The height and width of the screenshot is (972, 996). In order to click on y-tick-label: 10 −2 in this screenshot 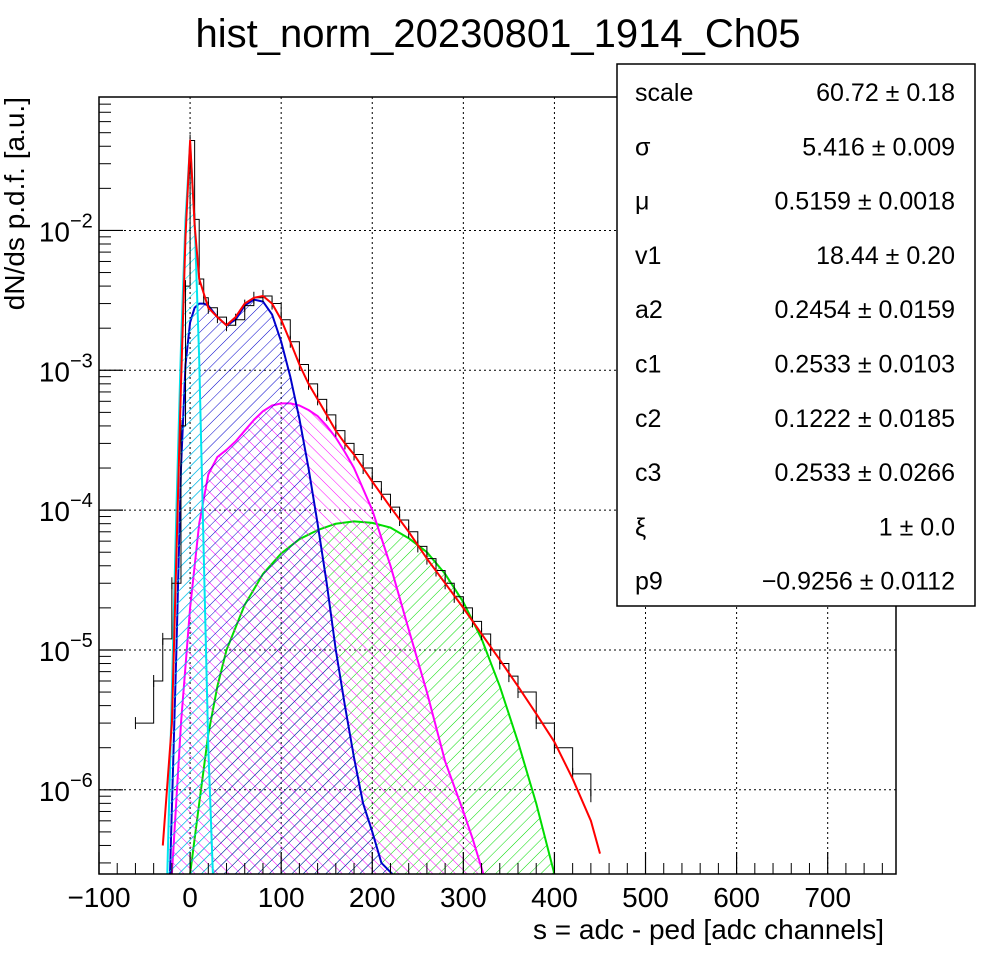, I will do `click(66, 228)`.